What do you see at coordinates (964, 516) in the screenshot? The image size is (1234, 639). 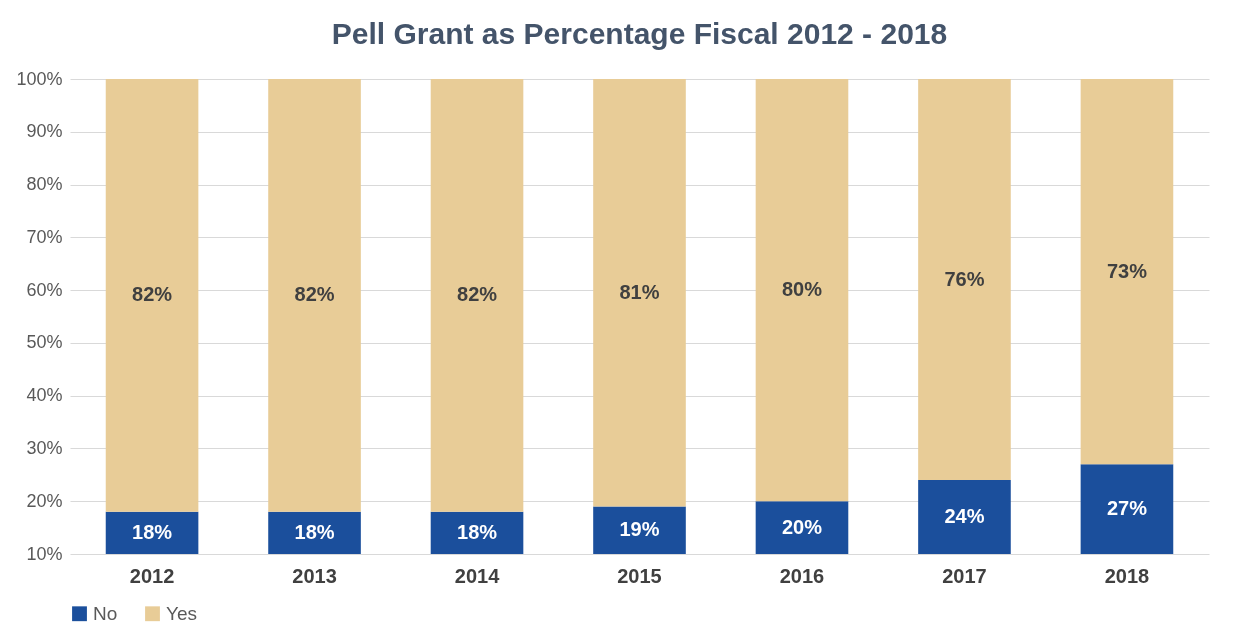 I see `data-label: 24%` at bounding box center [964, 516].